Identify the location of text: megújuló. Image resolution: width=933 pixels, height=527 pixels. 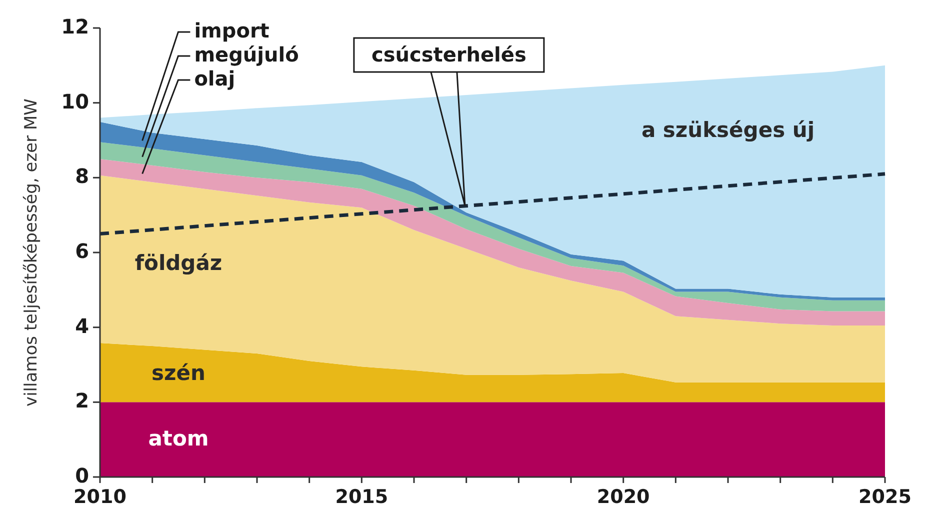
(246, 54).